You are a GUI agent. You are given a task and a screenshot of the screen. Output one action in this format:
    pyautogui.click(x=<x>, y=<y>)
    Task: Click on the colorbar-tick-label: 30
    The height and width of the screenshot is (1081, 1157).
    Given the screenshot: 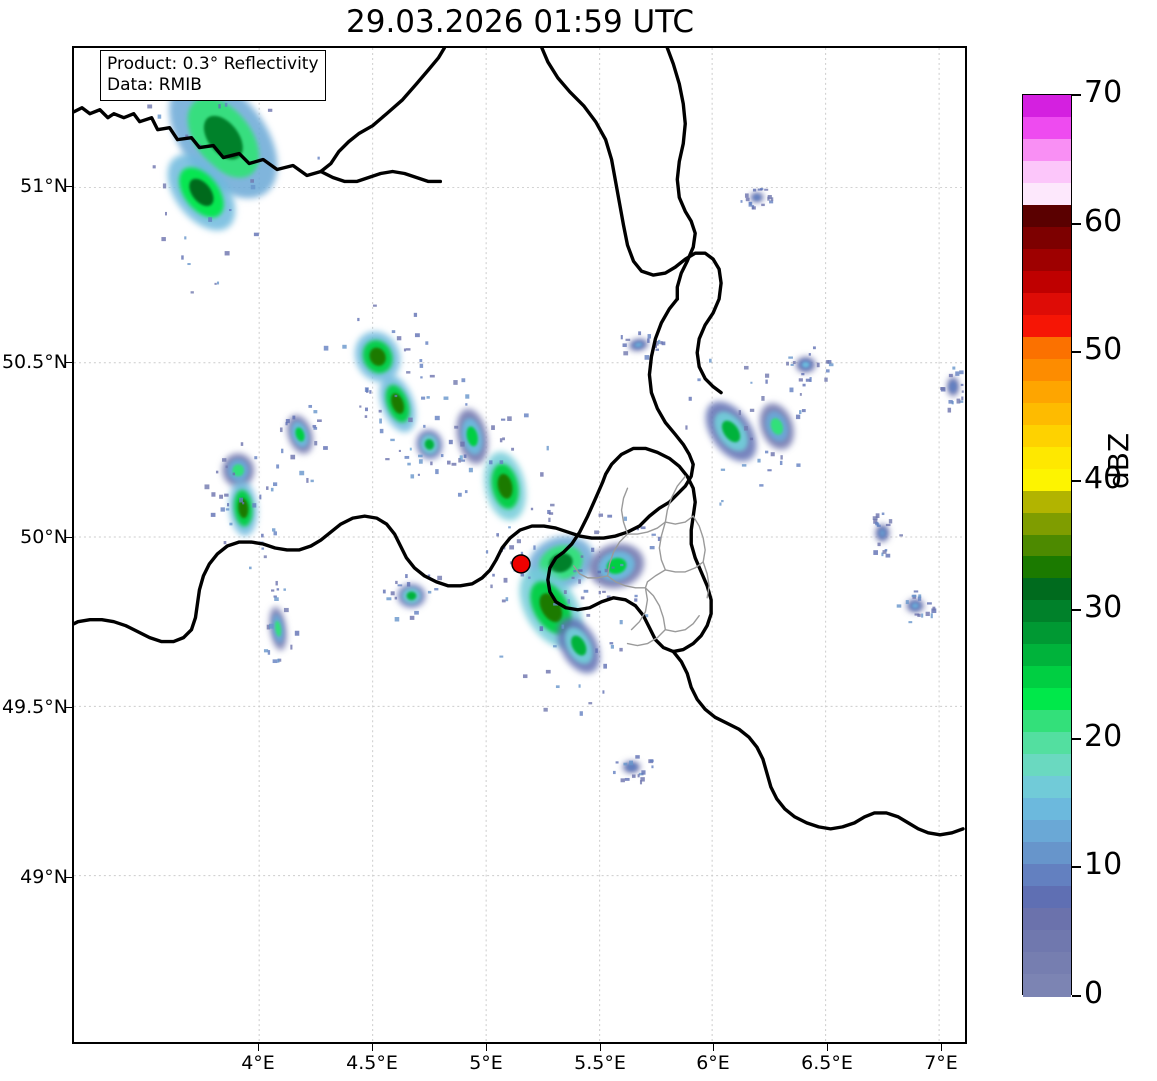 What is the action you would take?
    pyautogui.click(x=1103, y=607)
    